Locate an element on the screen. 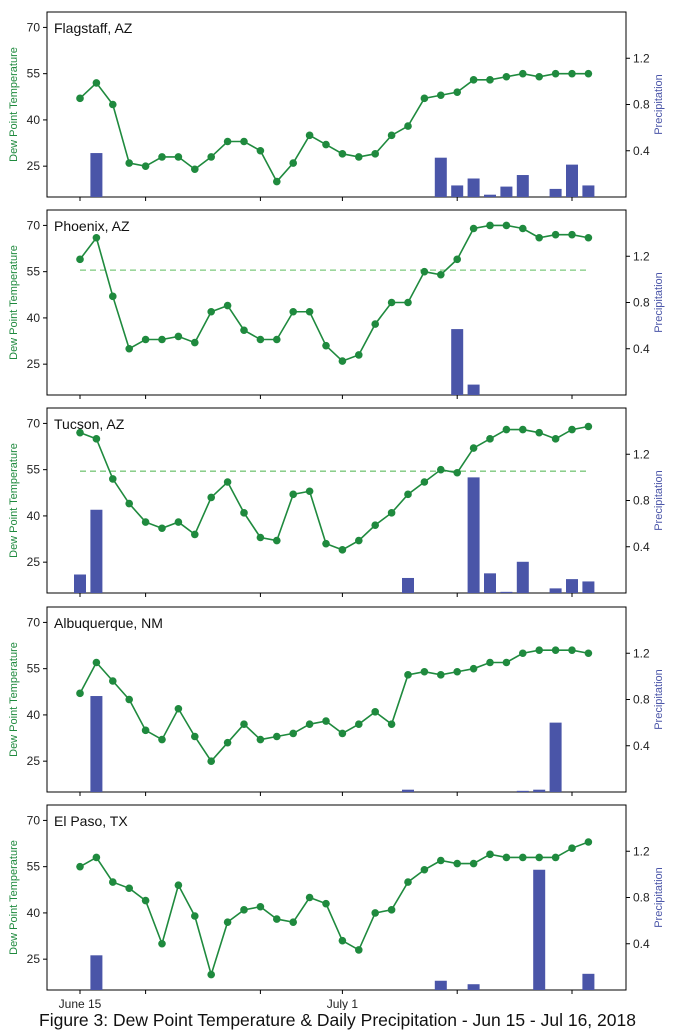 The image size is (675, 1036). y-tick-label: 55 is located at coordinates (34, 74).